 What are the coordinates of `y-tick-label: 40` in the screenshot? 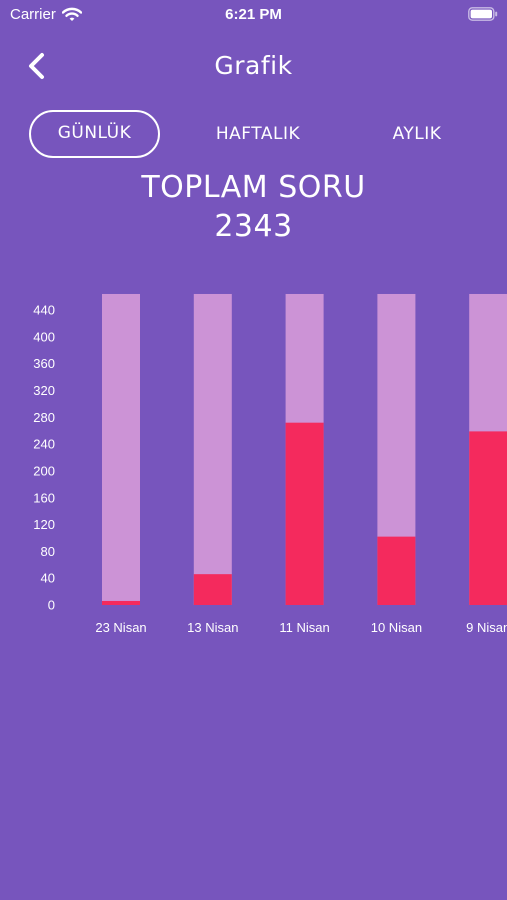 It's located at (48, 578).